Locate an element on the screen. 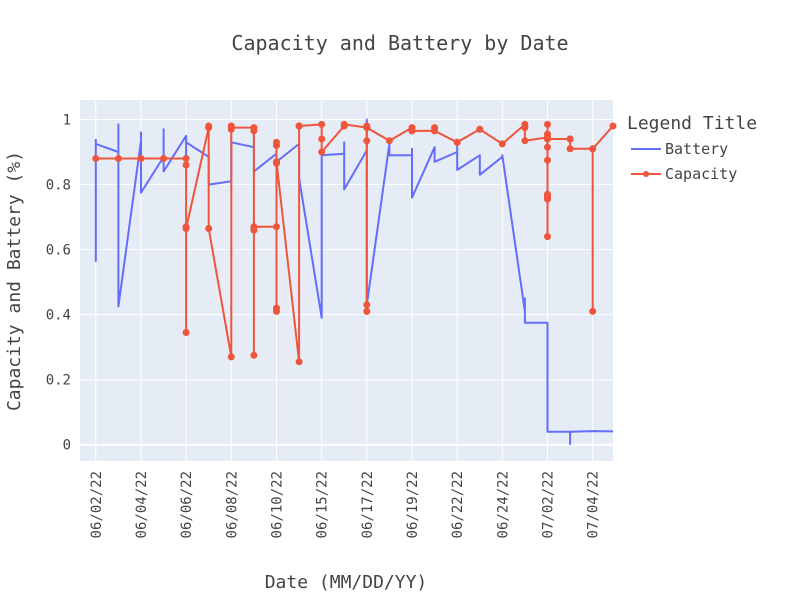  legend-title: Legend Title is located at coordinates (692, 123).